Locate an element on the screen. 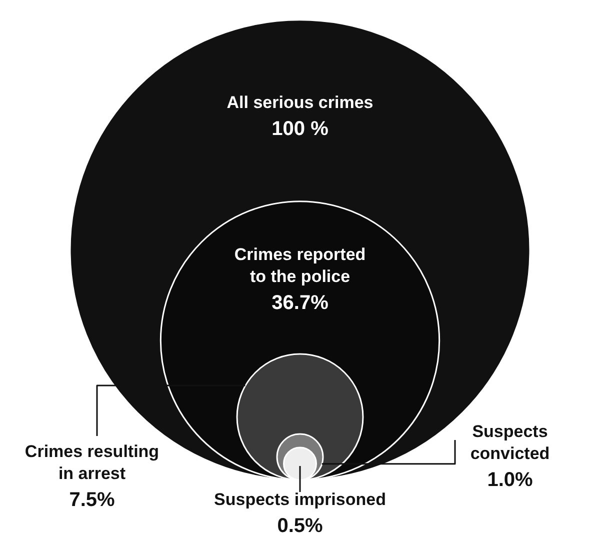 The width and height of the screenshot is (591, 542). category-label: All serious crimes is located at coordinates (300, 102).